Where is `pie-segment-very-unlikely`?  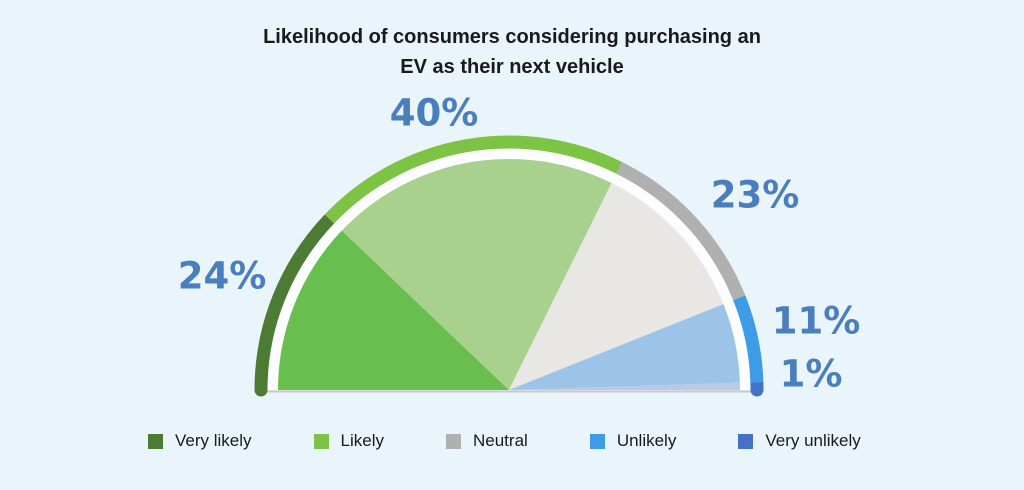
pie-segment-very-unlikely is located at coordinates (625, 386).